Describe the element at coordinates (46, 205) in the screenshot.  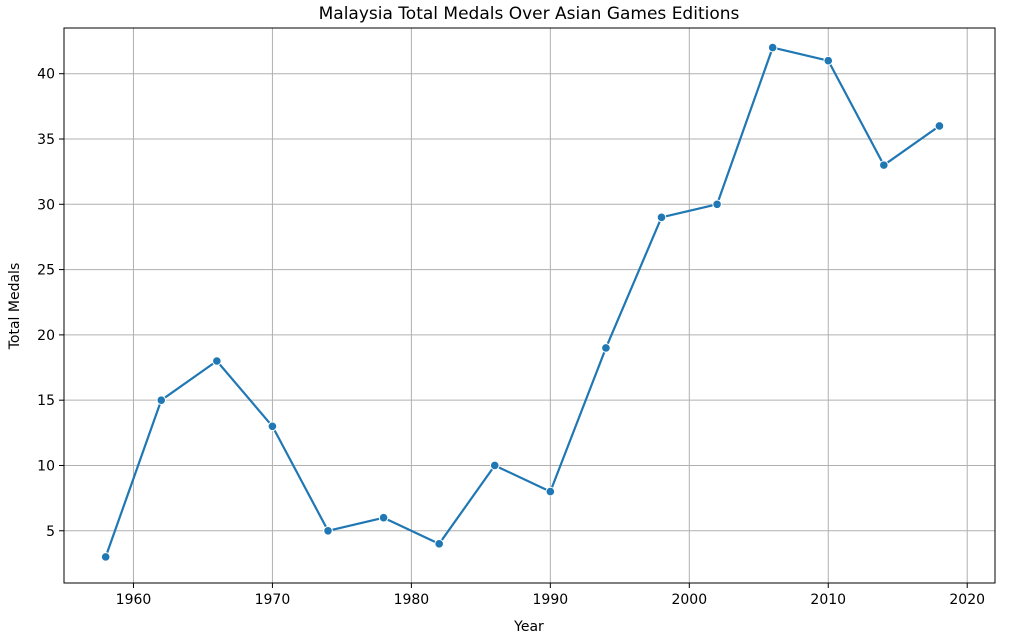
I see `y-tick-label: 30` at that location.